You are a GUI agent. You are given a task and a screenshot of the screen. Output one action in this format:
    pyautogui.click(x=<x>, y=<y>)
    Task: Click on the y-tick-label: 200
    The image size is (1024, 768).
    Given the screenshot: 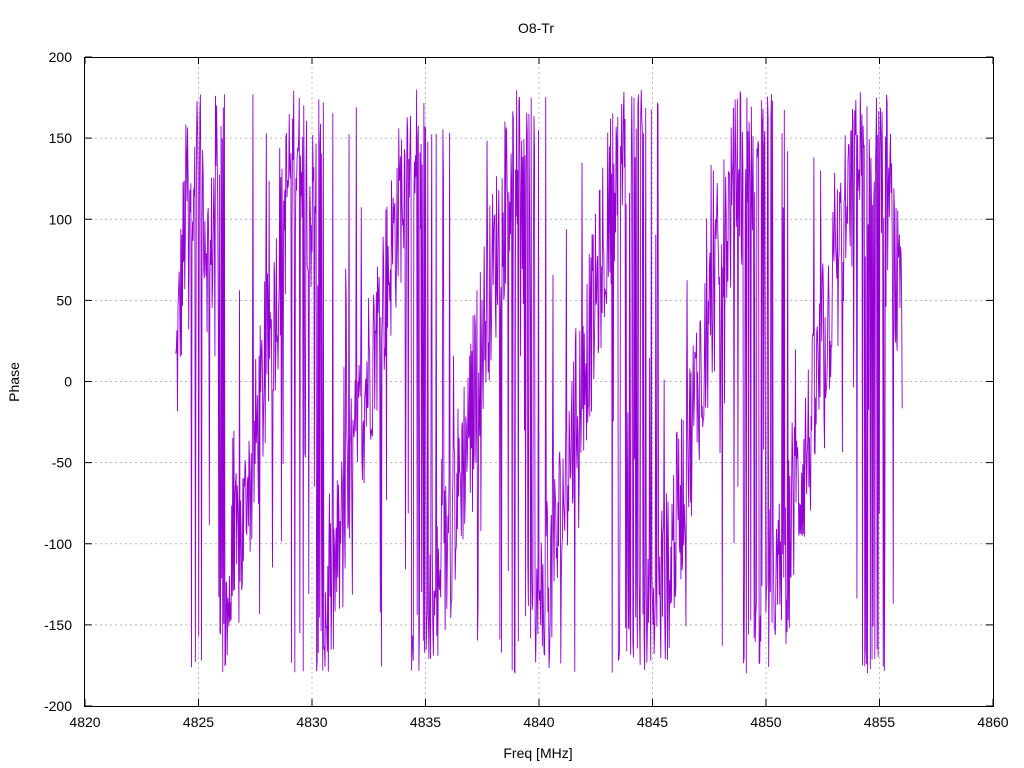 What is the action you would take?
    pyautogui.click(x=61, y=57)
    